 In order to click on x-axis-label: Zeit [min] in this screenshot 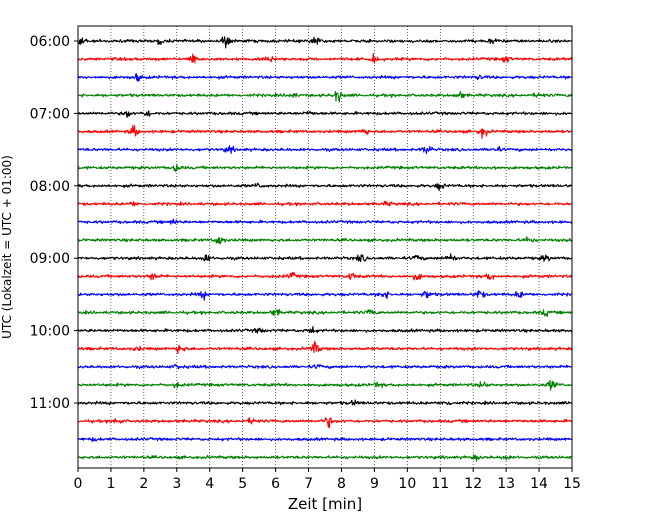, I will do `click(325, 504)`.